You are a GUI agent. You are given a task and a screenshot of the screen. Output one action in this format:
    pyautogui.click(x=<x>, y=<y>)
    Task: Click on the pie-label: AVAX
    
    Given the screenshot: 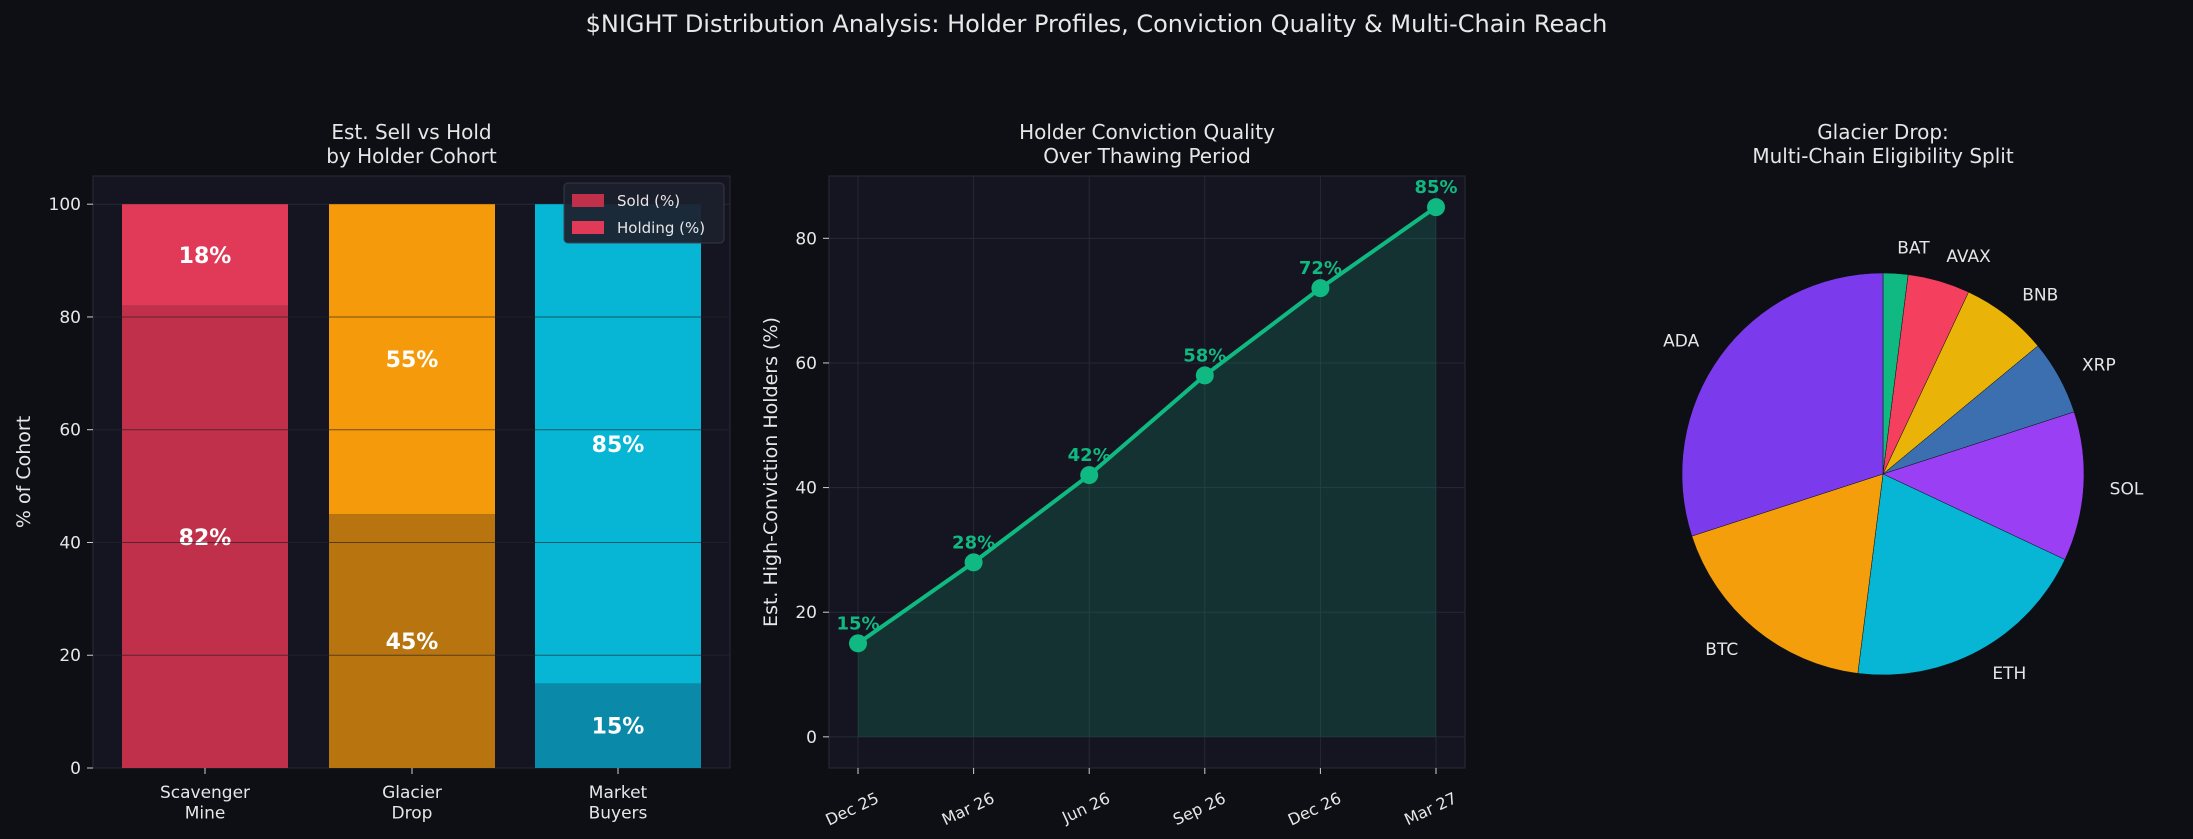 What is the action you would take?
    pyautogui.click(x=1968, y=257)
    